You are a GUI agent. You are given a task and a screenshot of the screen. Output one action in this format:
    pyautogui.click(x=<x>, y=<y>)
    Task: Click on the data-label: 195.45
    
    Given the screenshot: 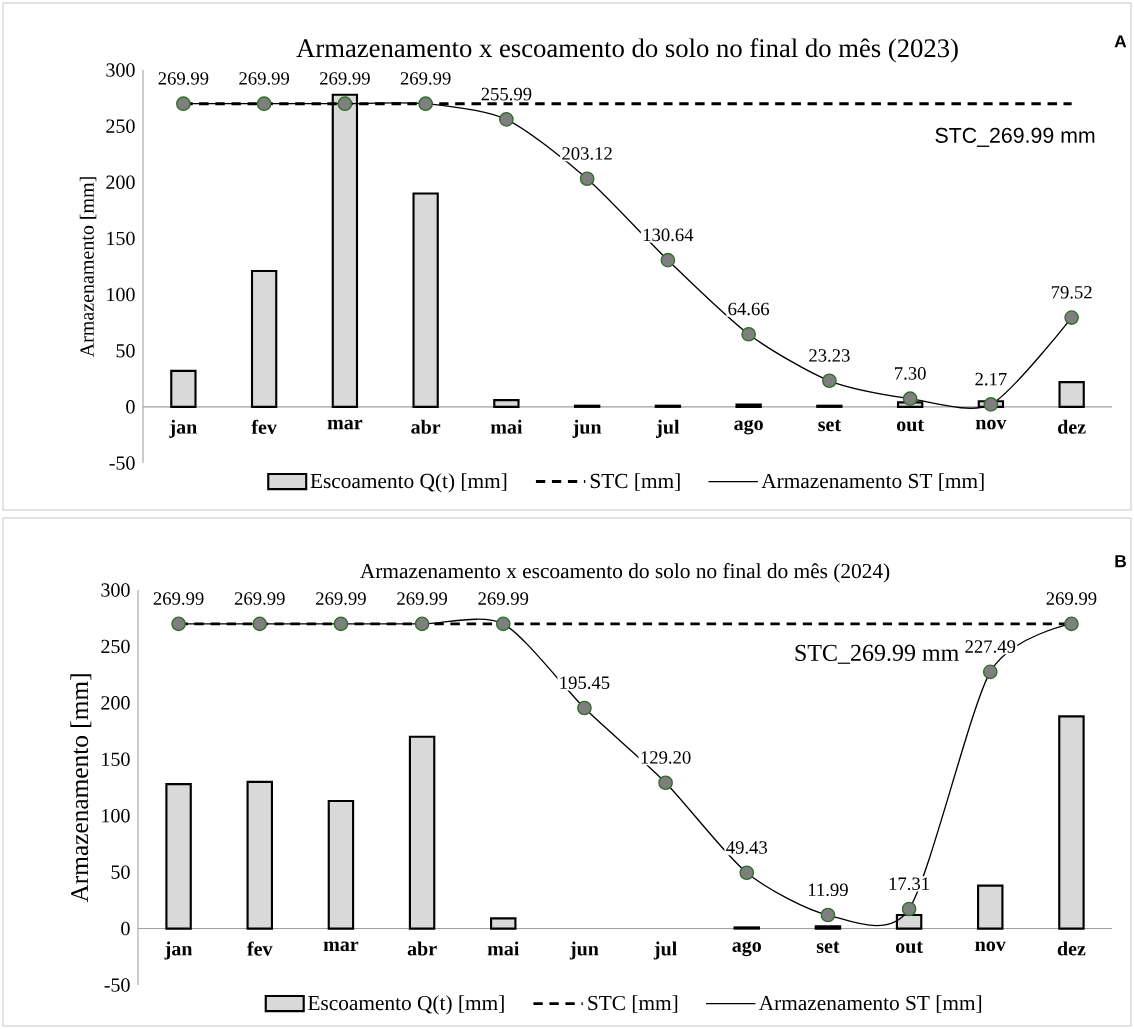 What is the action you would take?
    pyautogui.click(x=585, y=683)
    